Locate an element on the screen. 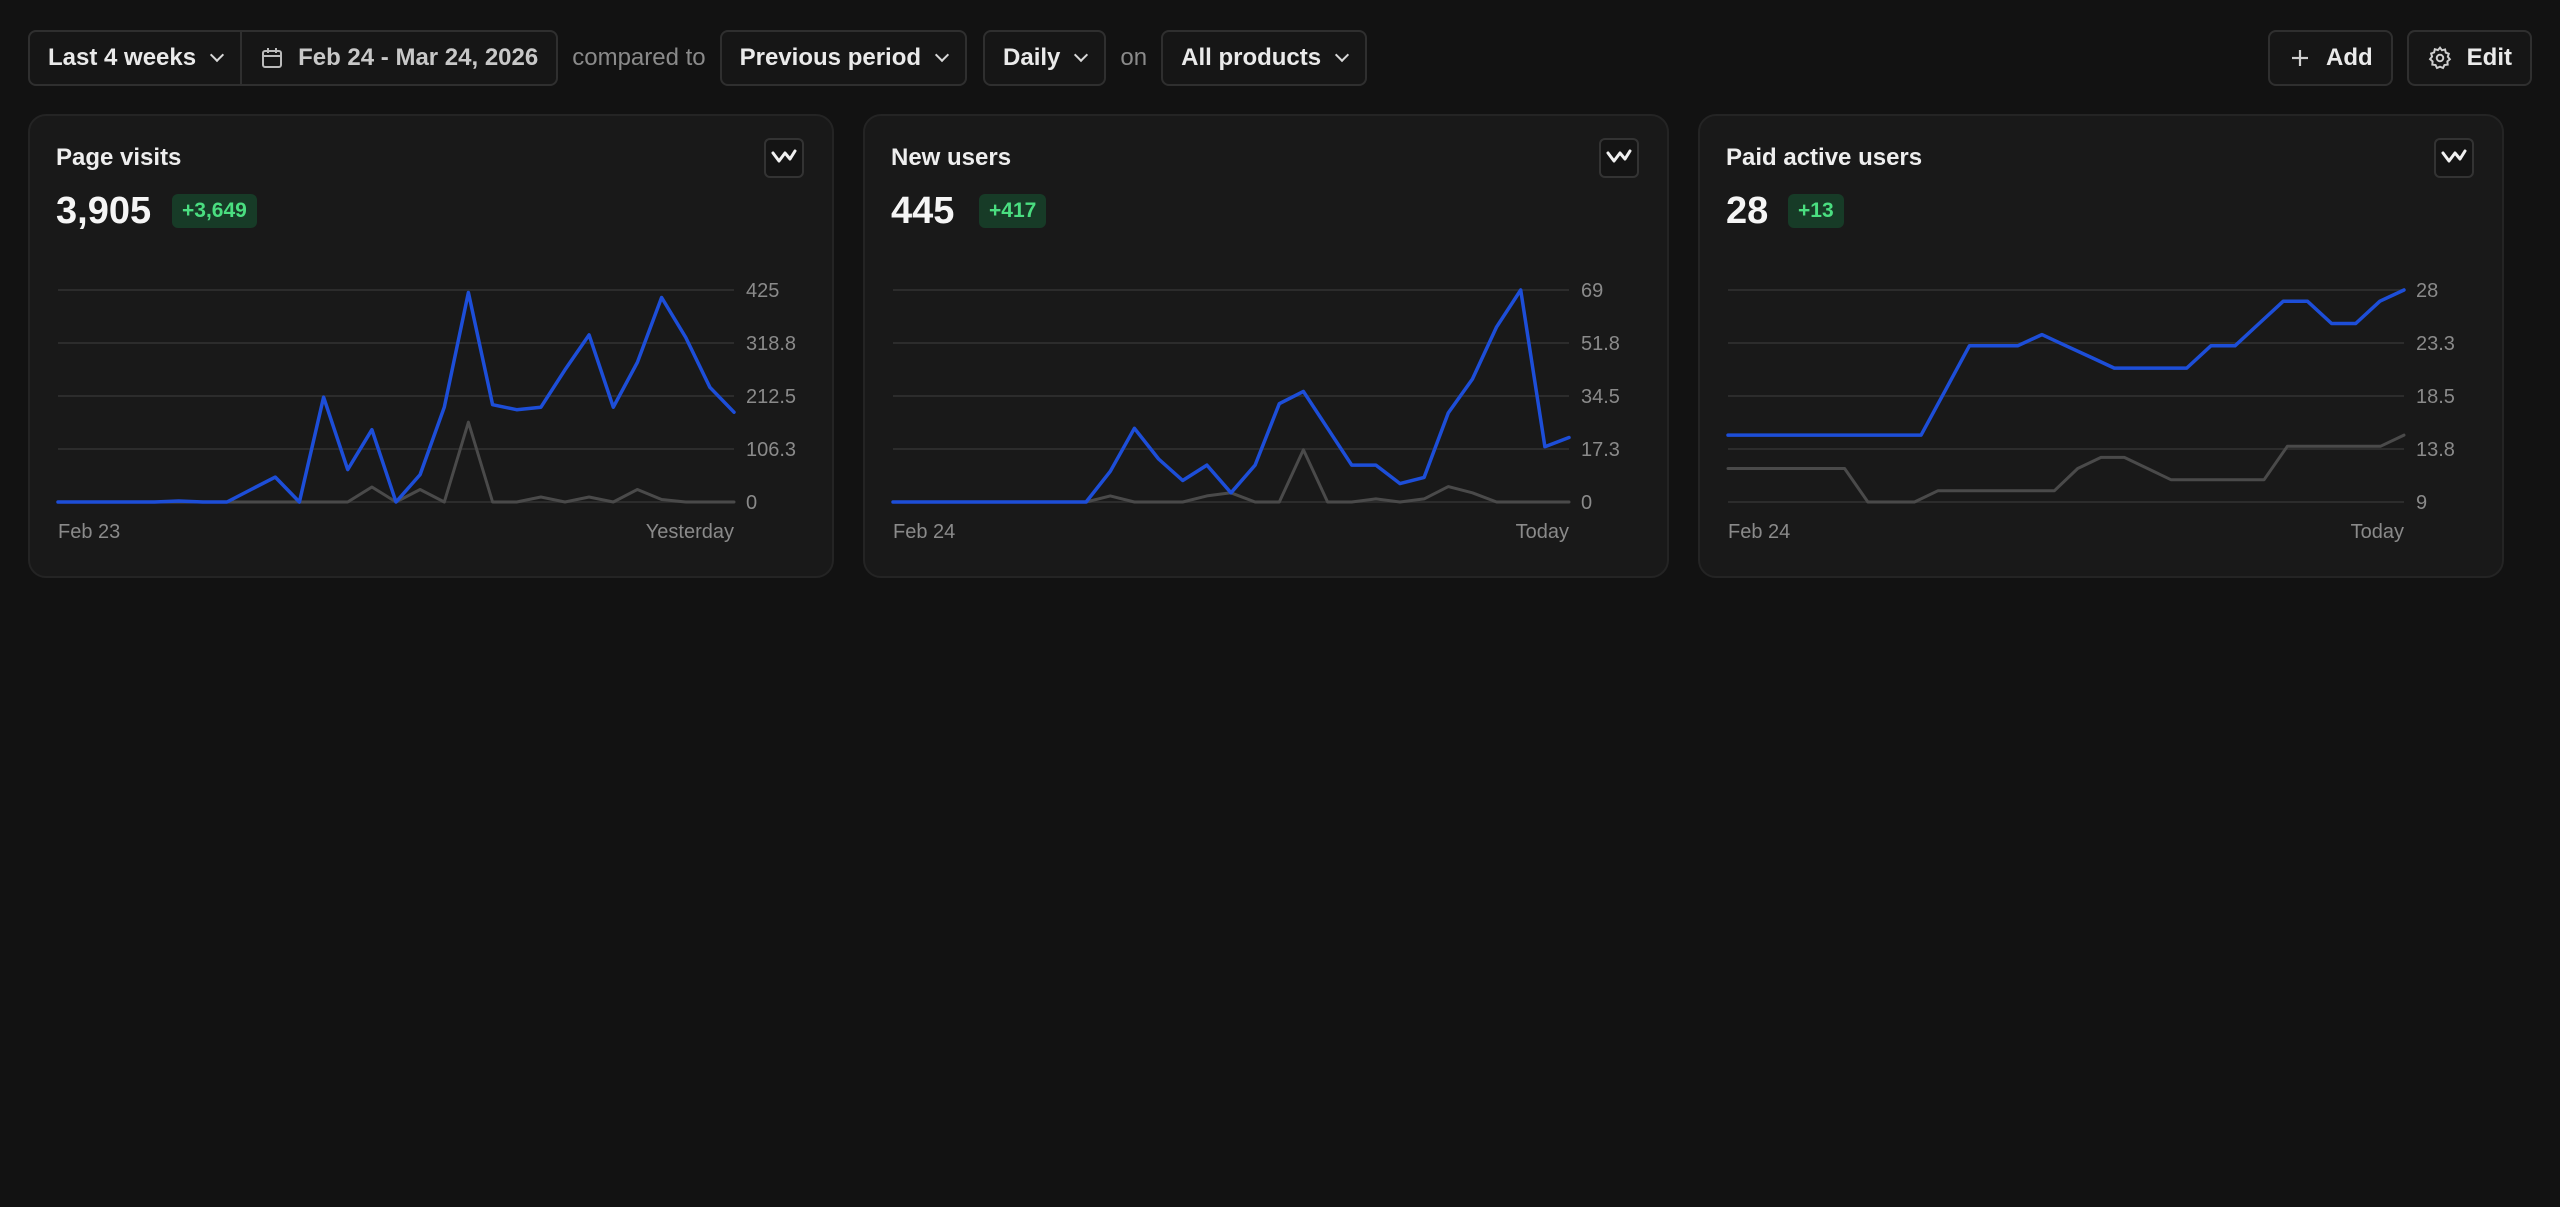 Image resolution: width=2560 pixels, height=1207 pixels. edit-button: Edit is located at coordinates (2469, 58).